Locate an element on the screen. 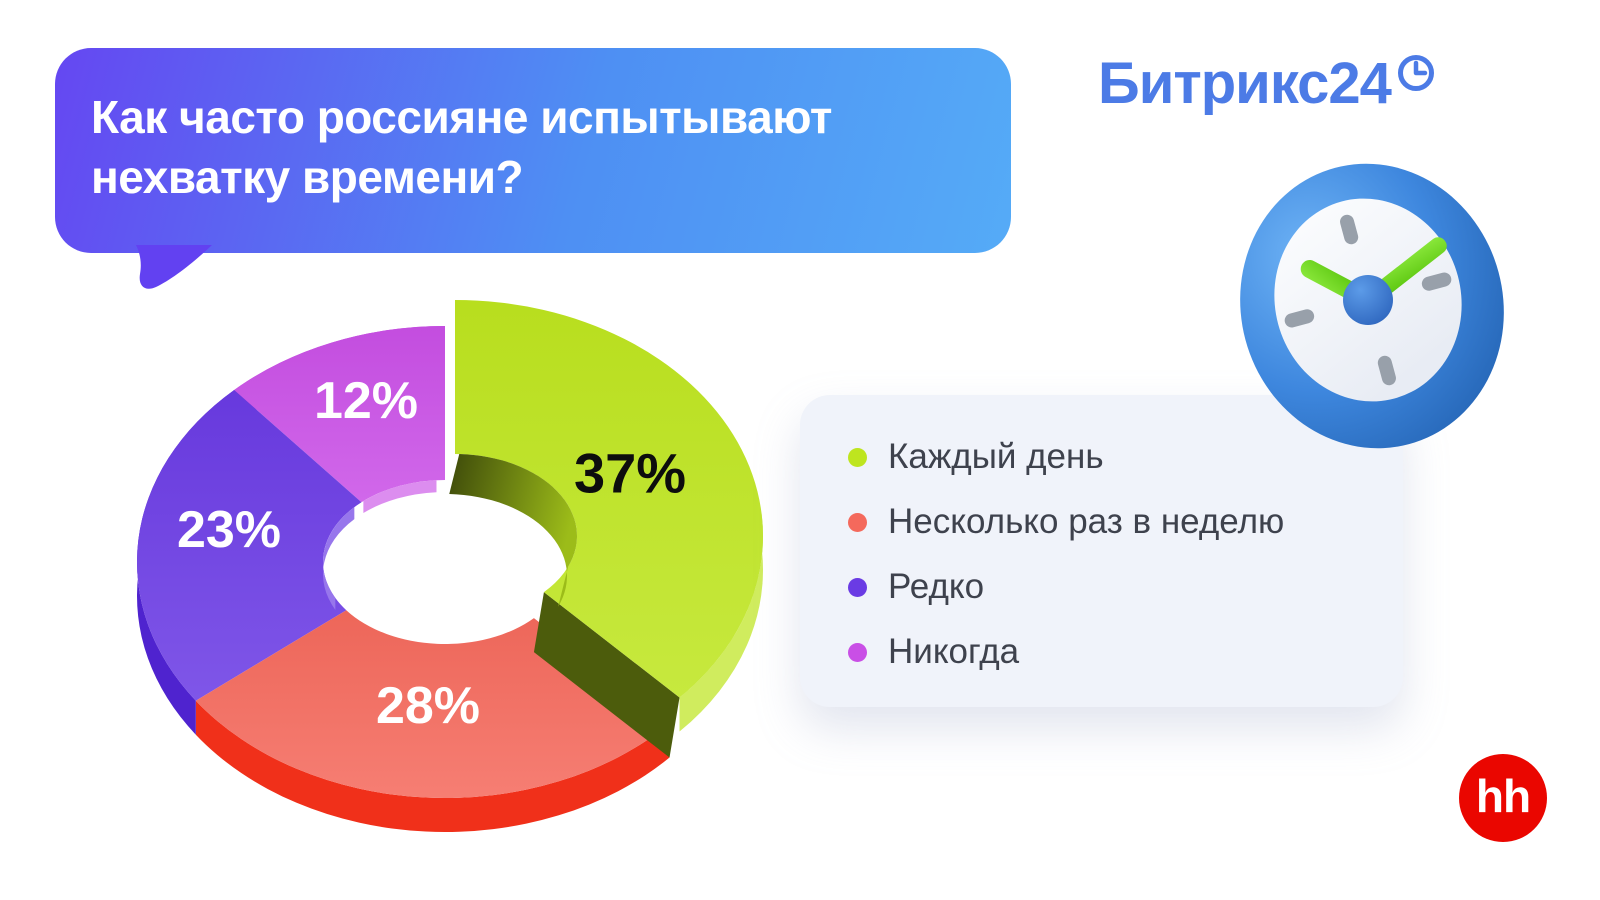  legend-label: Редко is located at coordinates (936, 586).